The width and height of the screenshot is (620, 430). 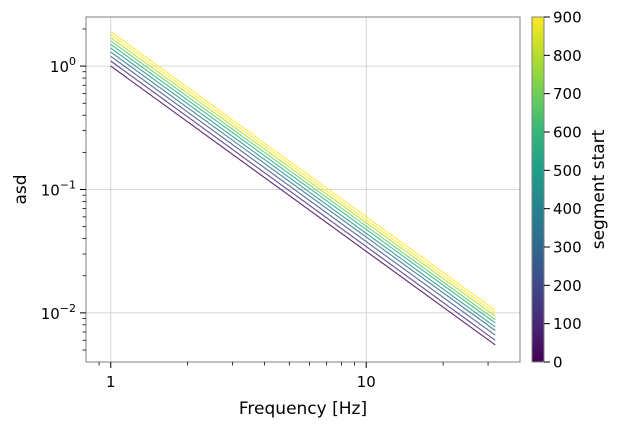 I want to click on y-tick-label: 10⁻¹, so click(x=58, y=189).